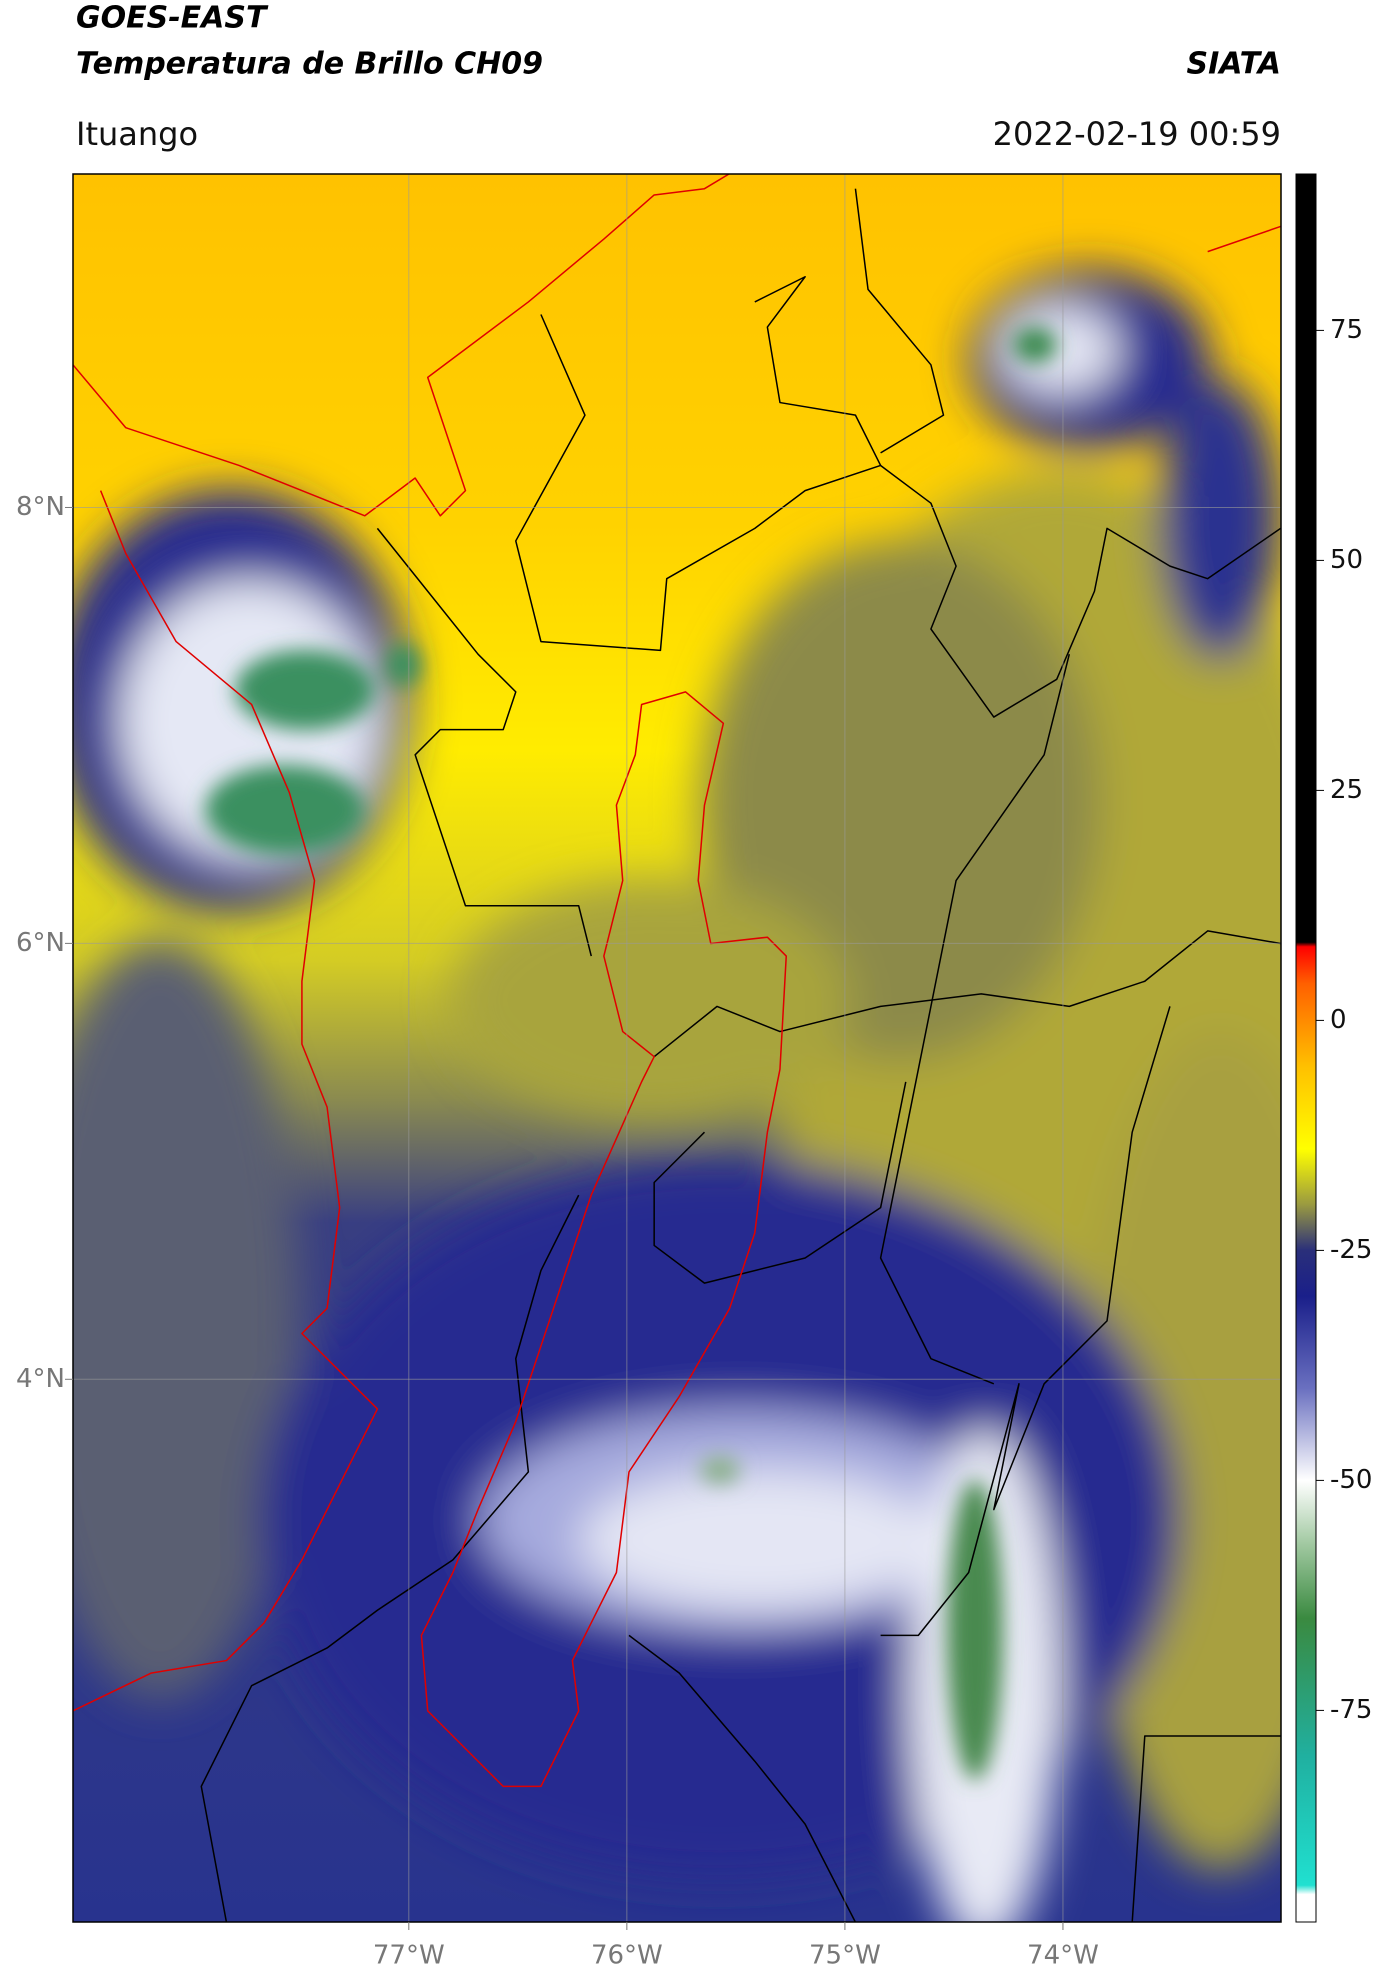 The height and width of the screenshot is (1985, 1384). Describe the element at coordinates (172, 18) in the screenshot. I see `title: GOES-EAST` at that location.